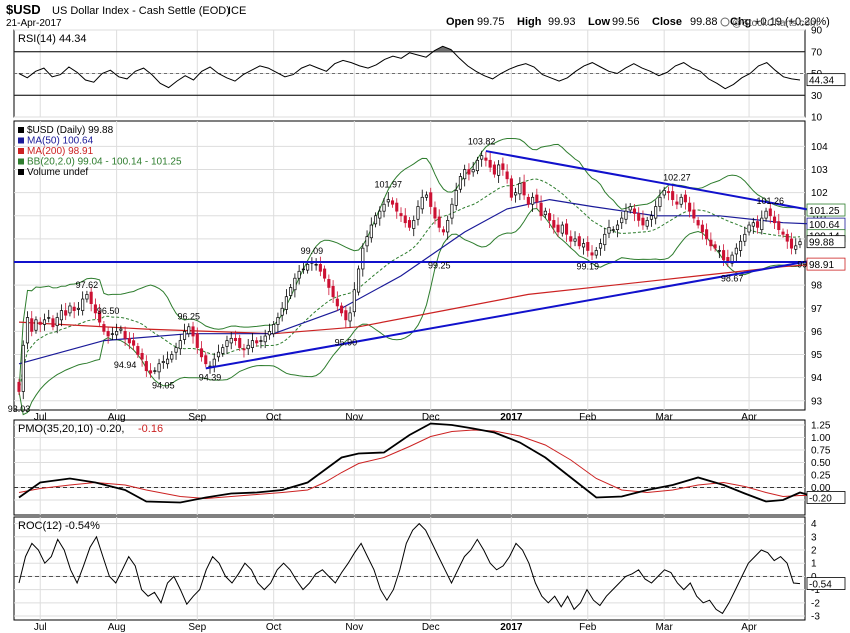 Image resolution: width=850 pixels, height=633 pixels. Describe the element at coordinates (210, 378) in the screenshot. I see `price-annotation: 94.39` at that location.